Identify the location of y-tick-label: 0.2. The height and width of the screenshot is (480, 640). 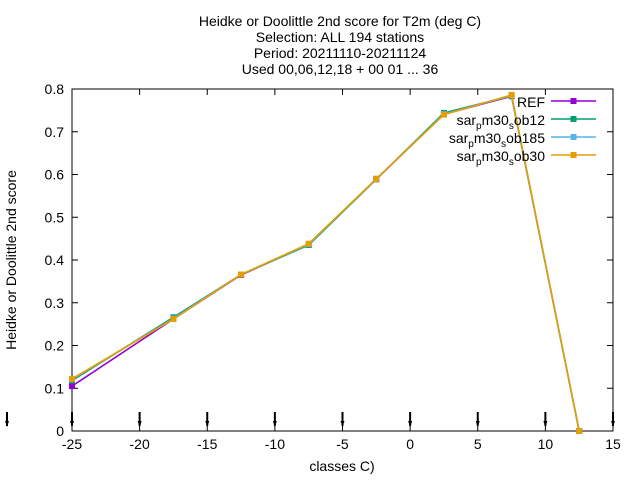
(55, 346).